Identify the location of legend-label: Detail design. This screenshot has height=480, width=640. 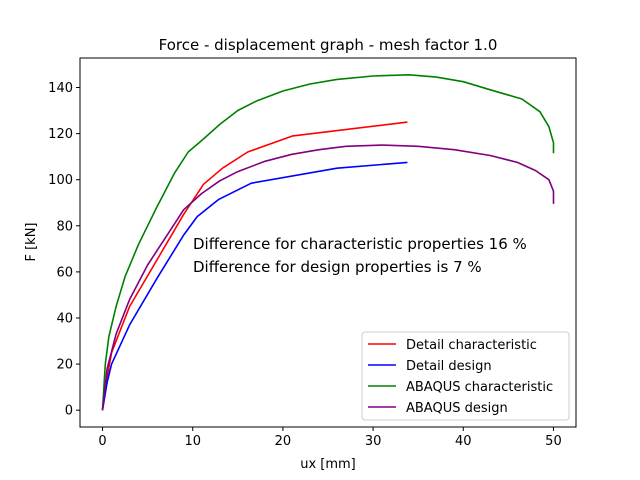
(449, 366).